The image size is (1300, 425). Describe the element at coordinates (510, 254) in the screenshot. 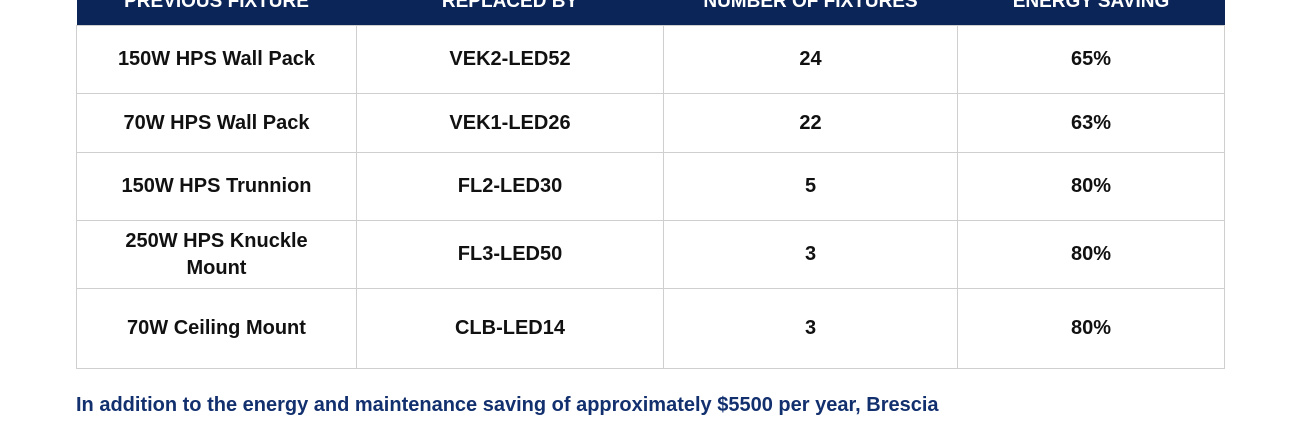

I see `table-cell: FL3-LED50` at that location.